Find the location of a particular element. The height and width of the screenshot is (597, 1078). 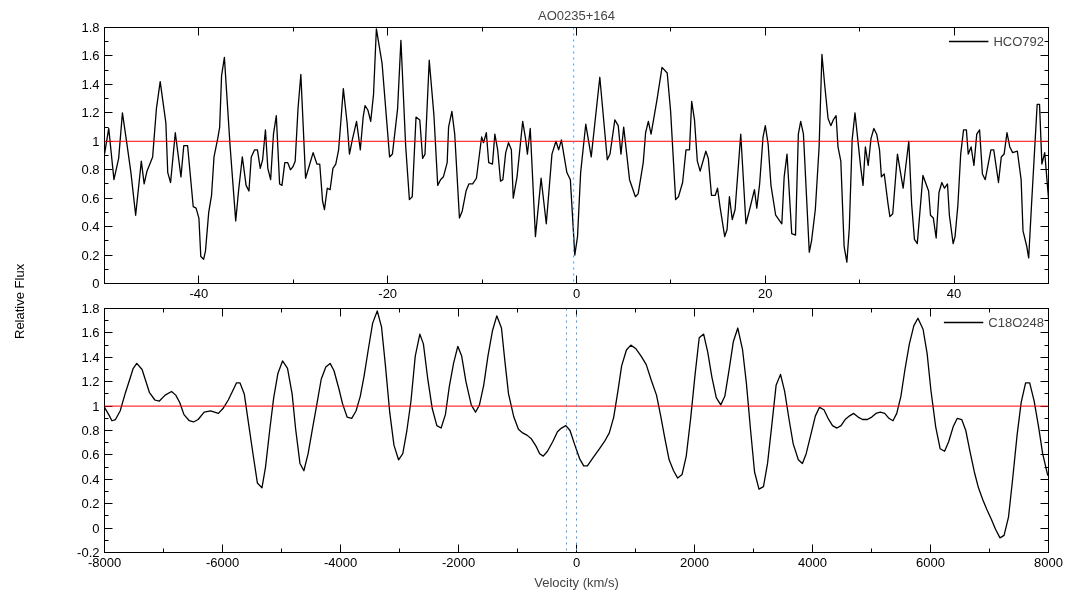

x-tick-label: -4000 is located at coordinates (340, 562).